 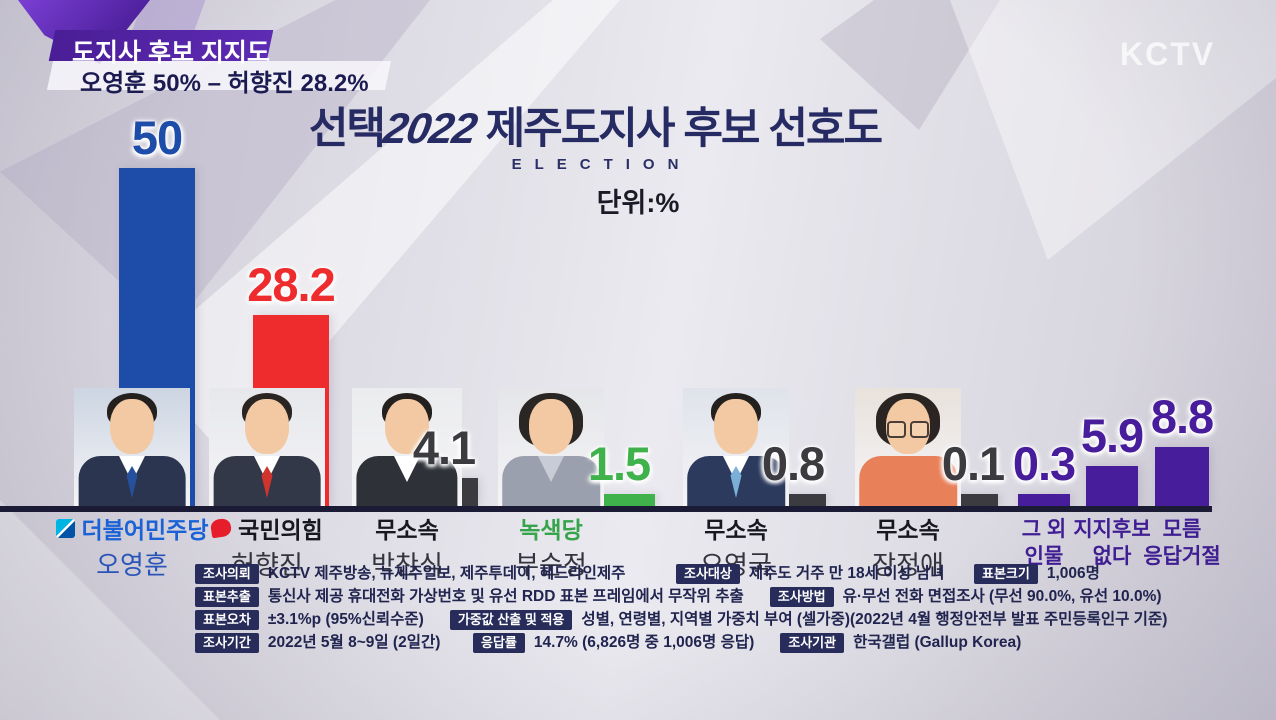 What do you see at coordinates (227, 597) in the screenshot?
I see `survey-badge: 표본추출` at bounding box center [227, 597].